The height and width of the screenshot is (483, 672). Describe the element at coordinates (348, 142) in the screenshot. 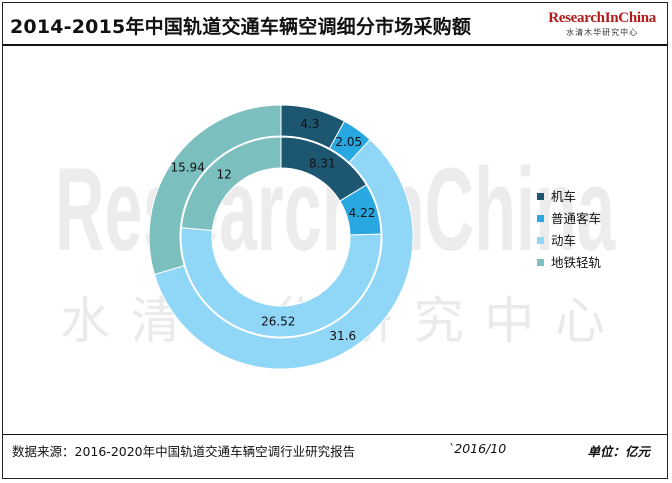

I see `outer-label-passenger-coach: 2.05` at that location.